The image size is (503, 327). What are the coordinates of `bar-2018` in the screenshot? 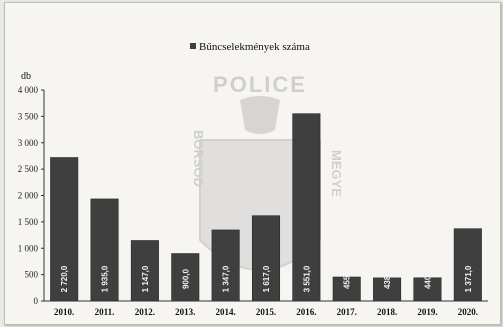 It's located at (387, 289).